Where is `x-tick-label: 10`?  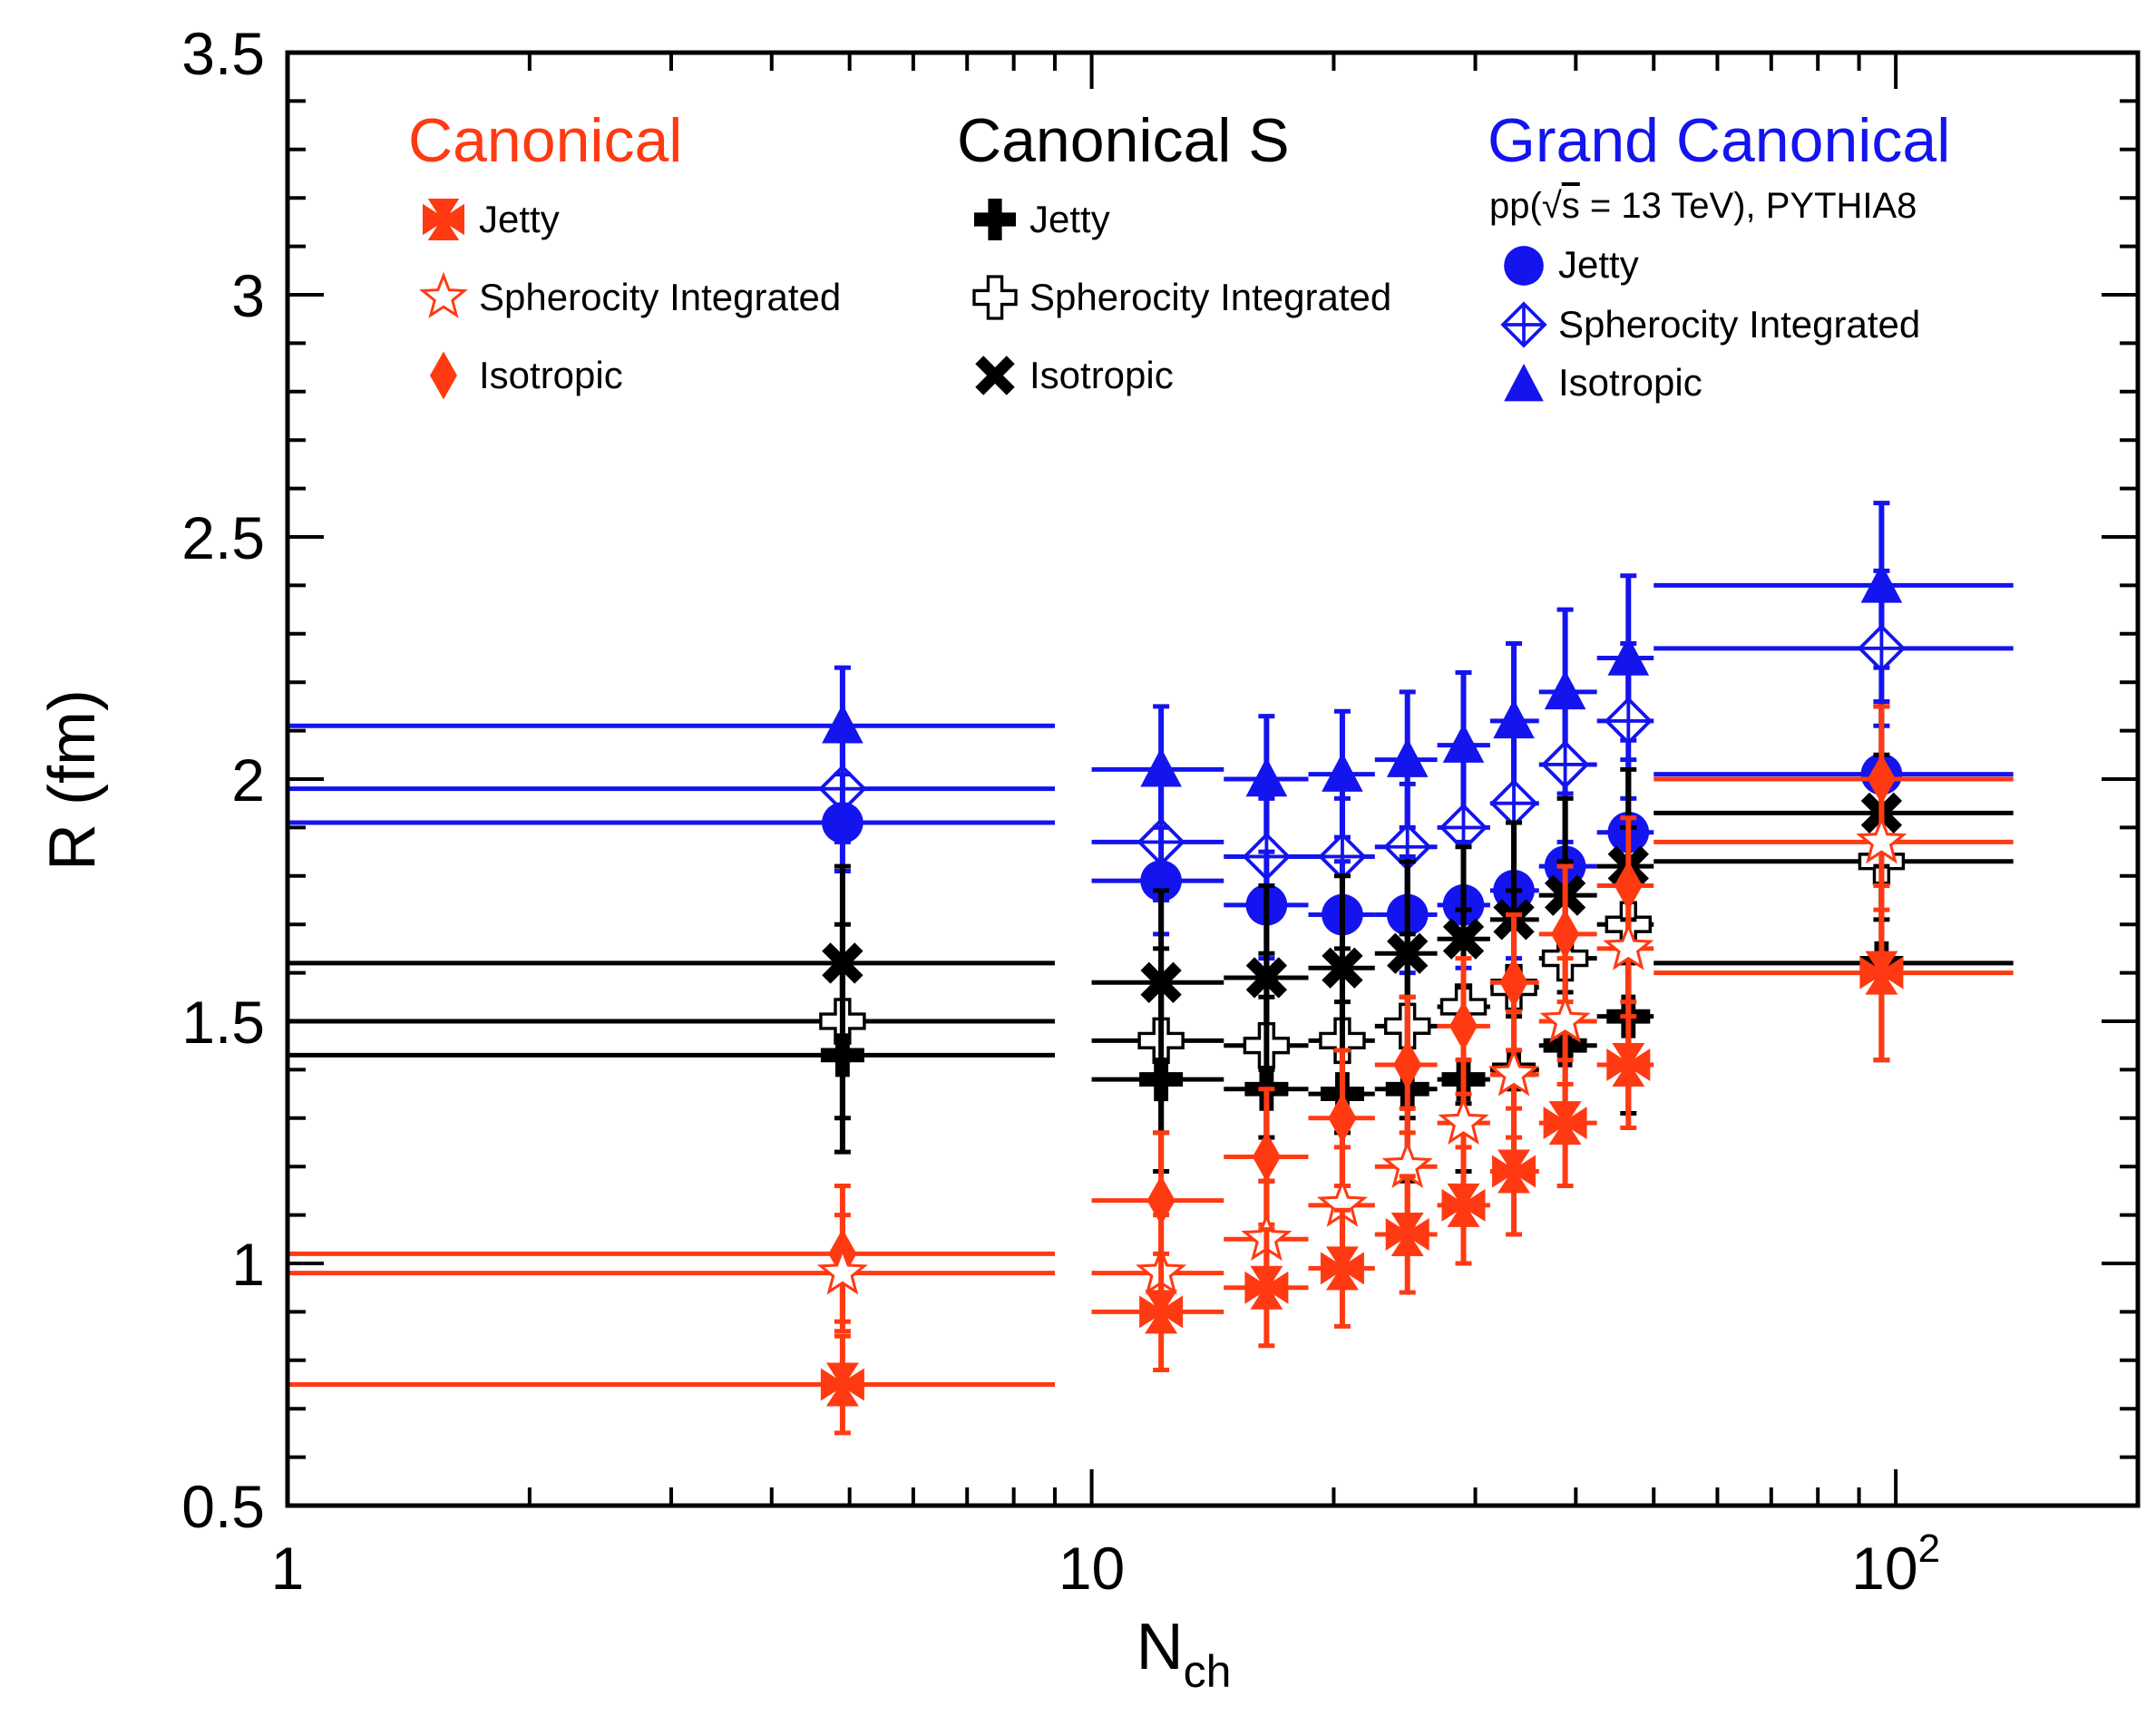 x-tick-label: 10 is located at coordinates (1091, 1568).